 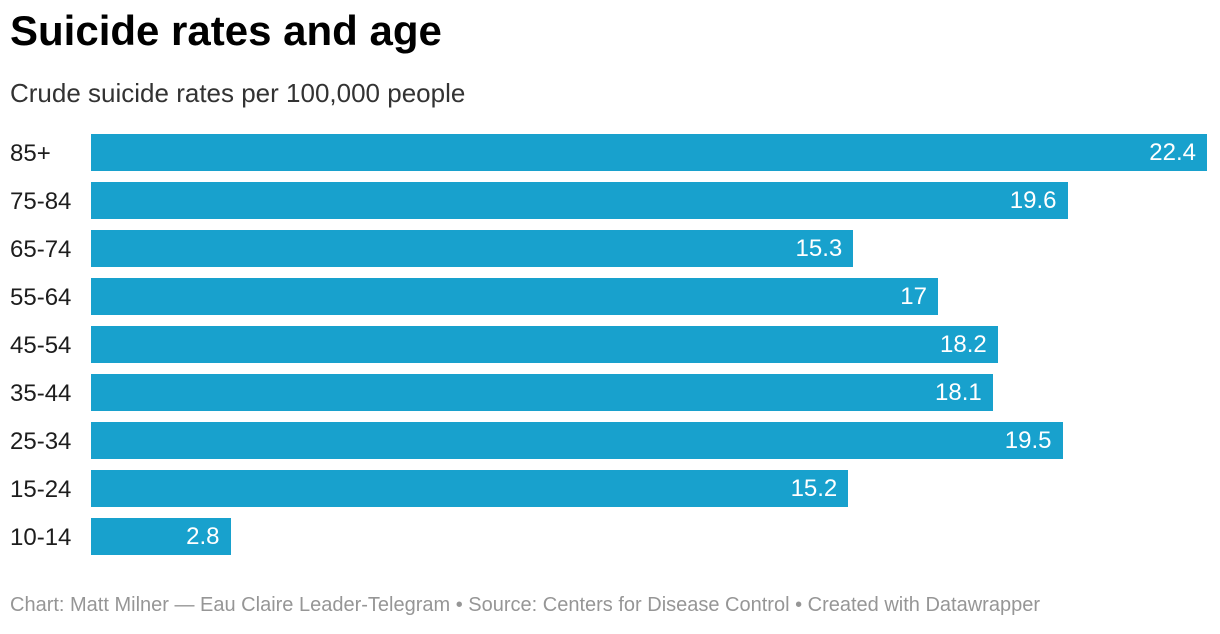 What do you see at coordinates (963, 344) in the screenshot?
I see `bar-value-label: 18.2` at bounding box center [963, 344].